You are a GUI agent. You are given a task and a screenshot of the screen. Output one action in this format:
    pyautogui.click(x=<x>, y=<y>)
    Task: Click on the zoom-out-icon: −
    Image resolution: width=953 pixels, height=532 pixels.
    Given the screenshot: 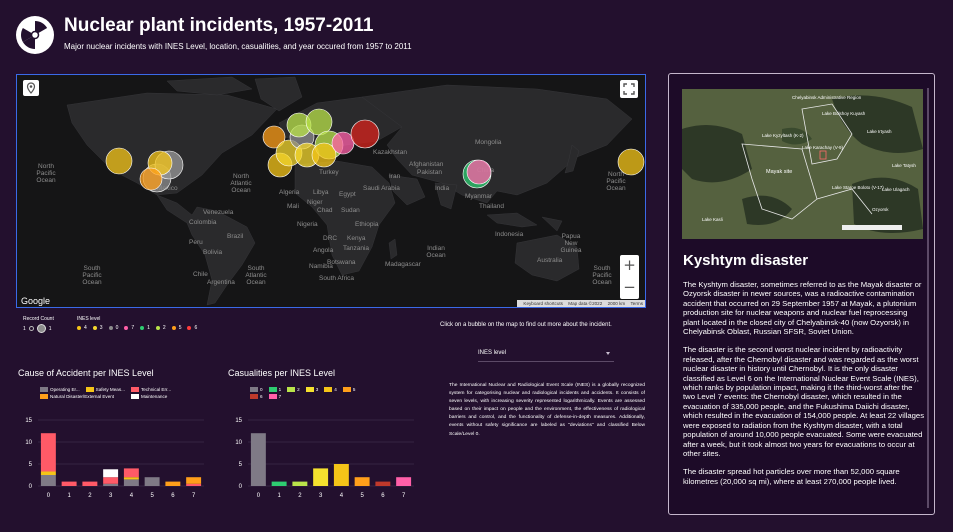 What is the action you would take?
    pyautogui.click(x=629, y=287)
    